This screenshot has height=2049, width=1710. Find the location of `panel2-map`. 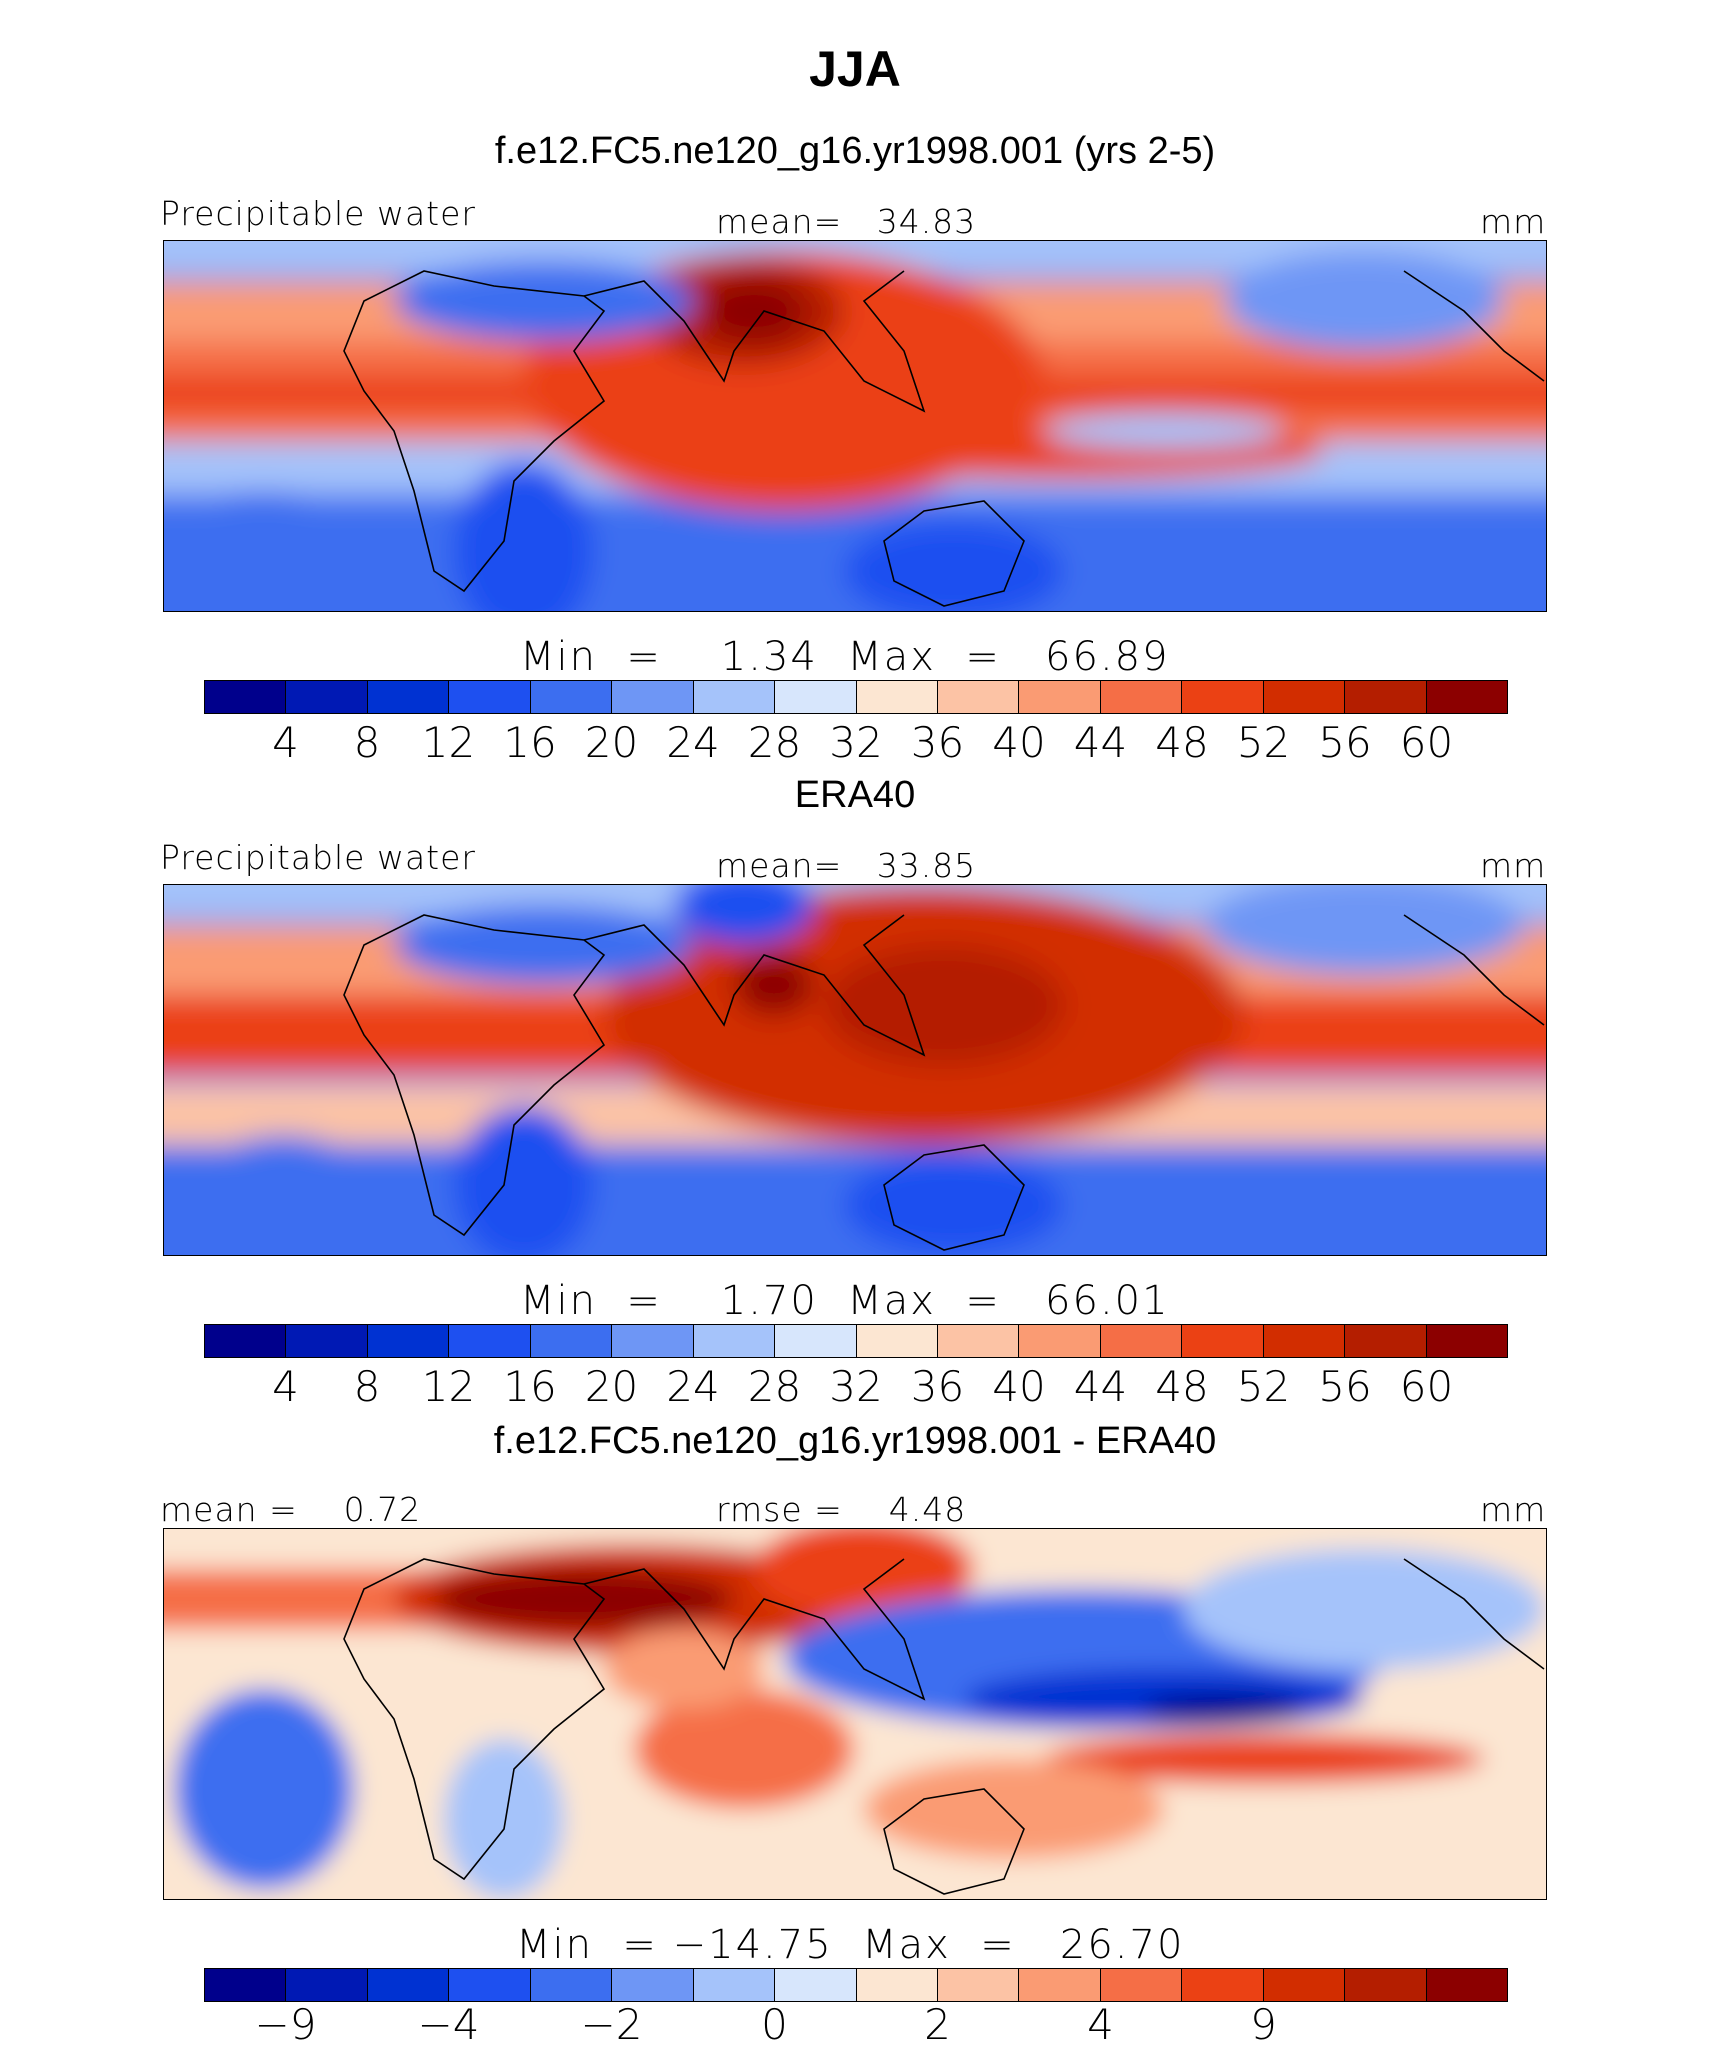

panel2-map is located at coordinates (855, 1070).